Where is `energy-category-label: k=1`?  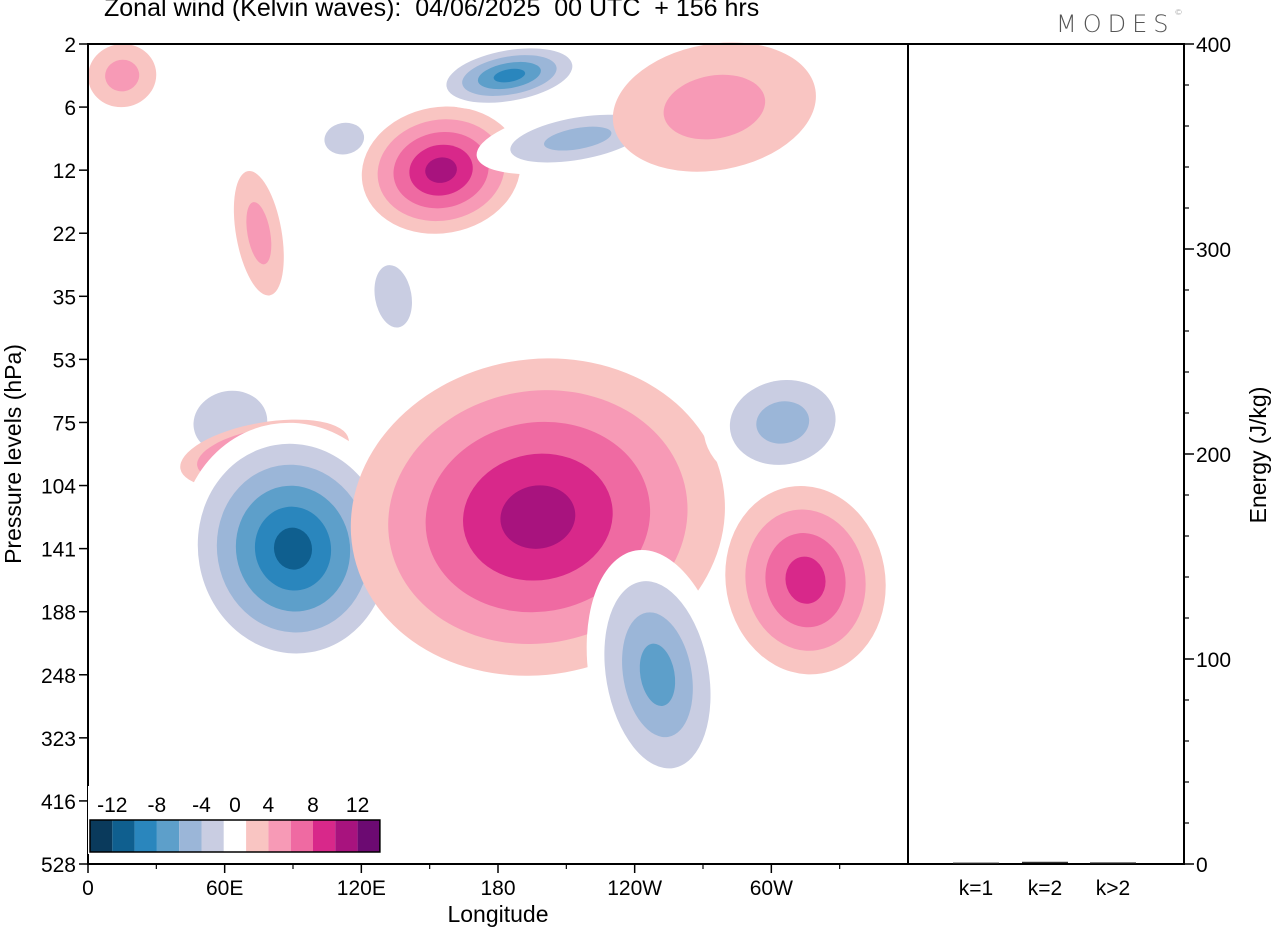 energy-category-label: k=1 is located at coordinates (976, 888).